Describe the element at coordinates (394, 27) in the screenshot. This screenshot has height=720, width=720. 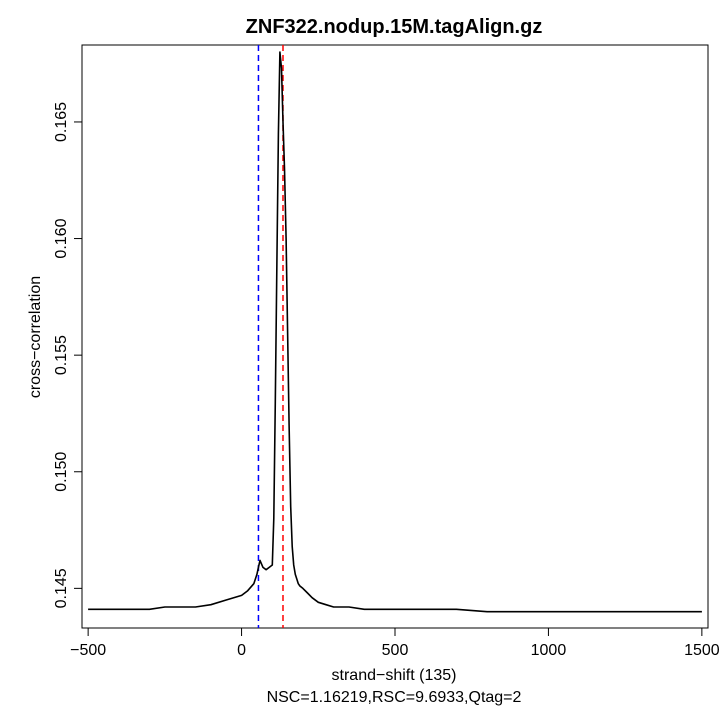
I see `chart-title: ZNF322.nodup.15M.tagAlign.gz` at that location.